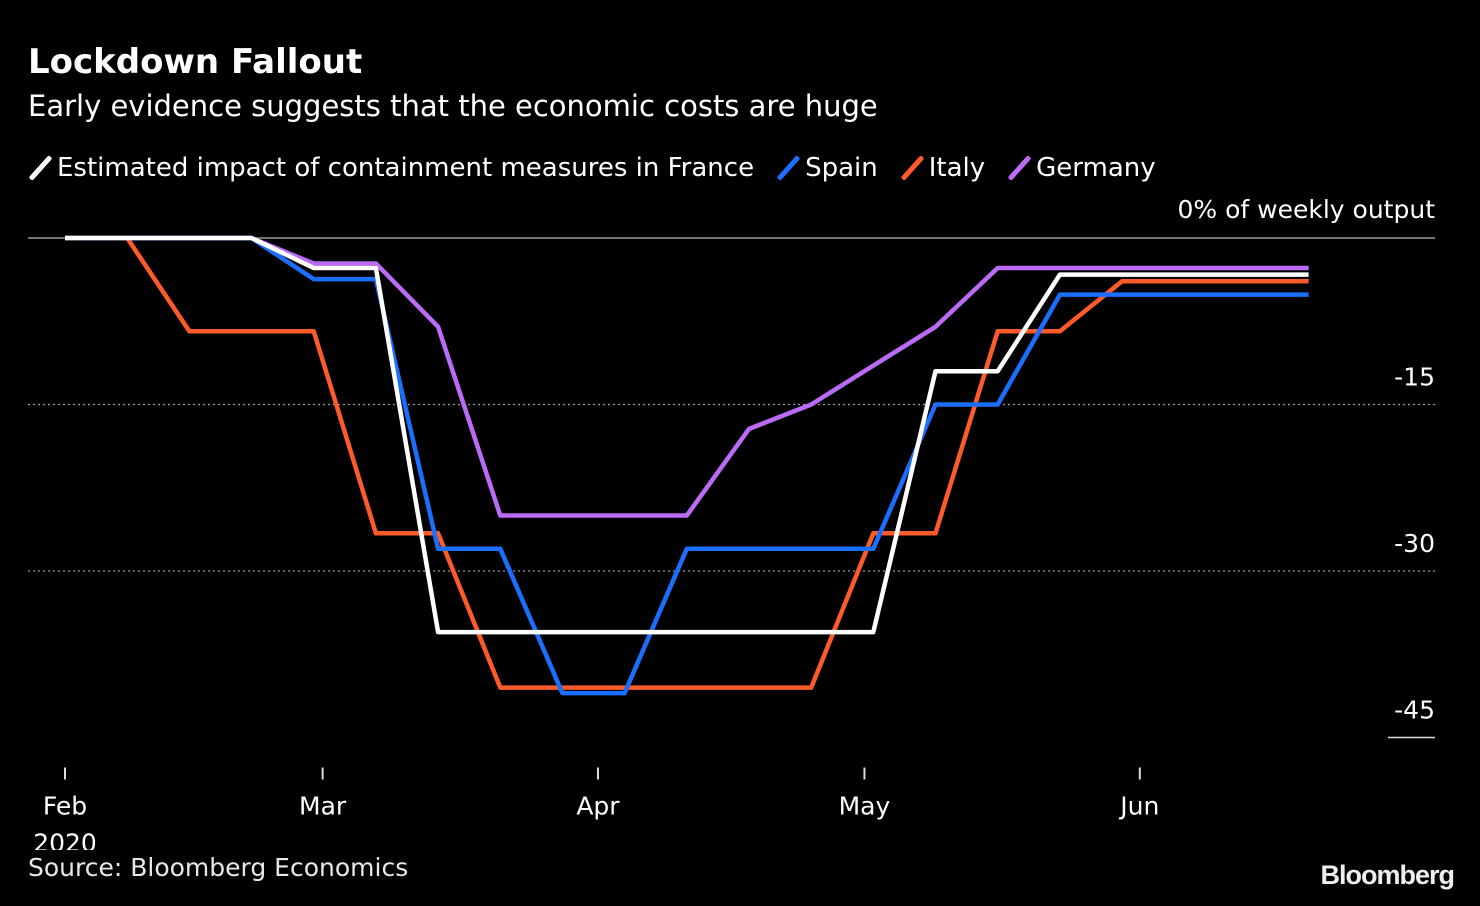  I want to click on legend-label: Spain, so click(841, 168).